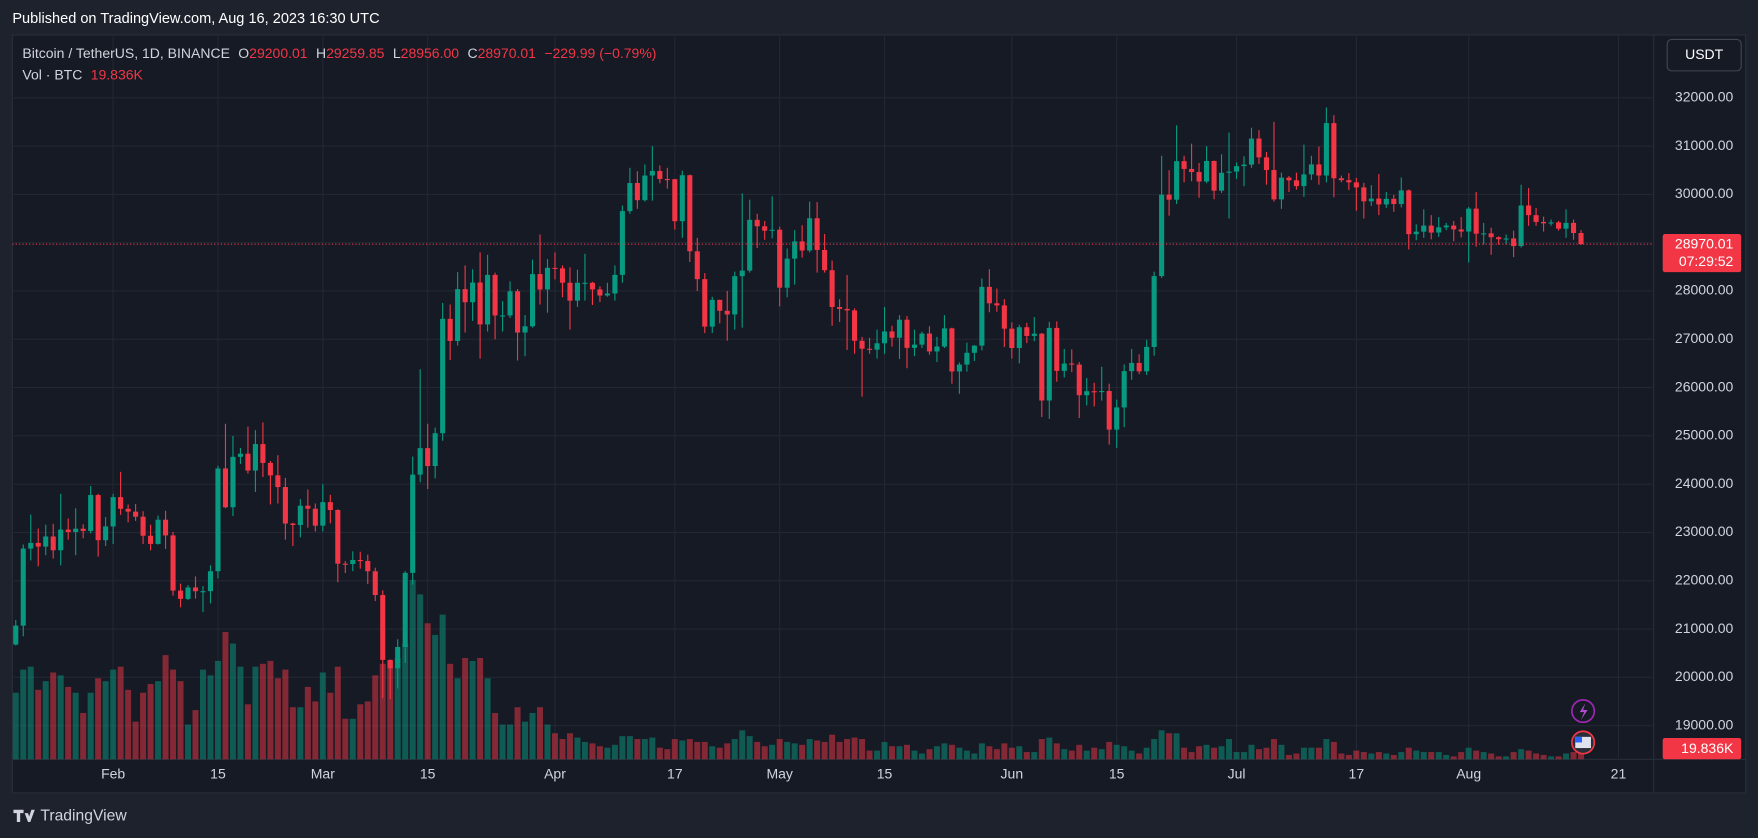 The height and width of the screenshot is (838, 1758). What do you see at coordinates (555, 774) in the screenshot?
I see `x-tick-label: Apr` at bounding box center [555, 774].